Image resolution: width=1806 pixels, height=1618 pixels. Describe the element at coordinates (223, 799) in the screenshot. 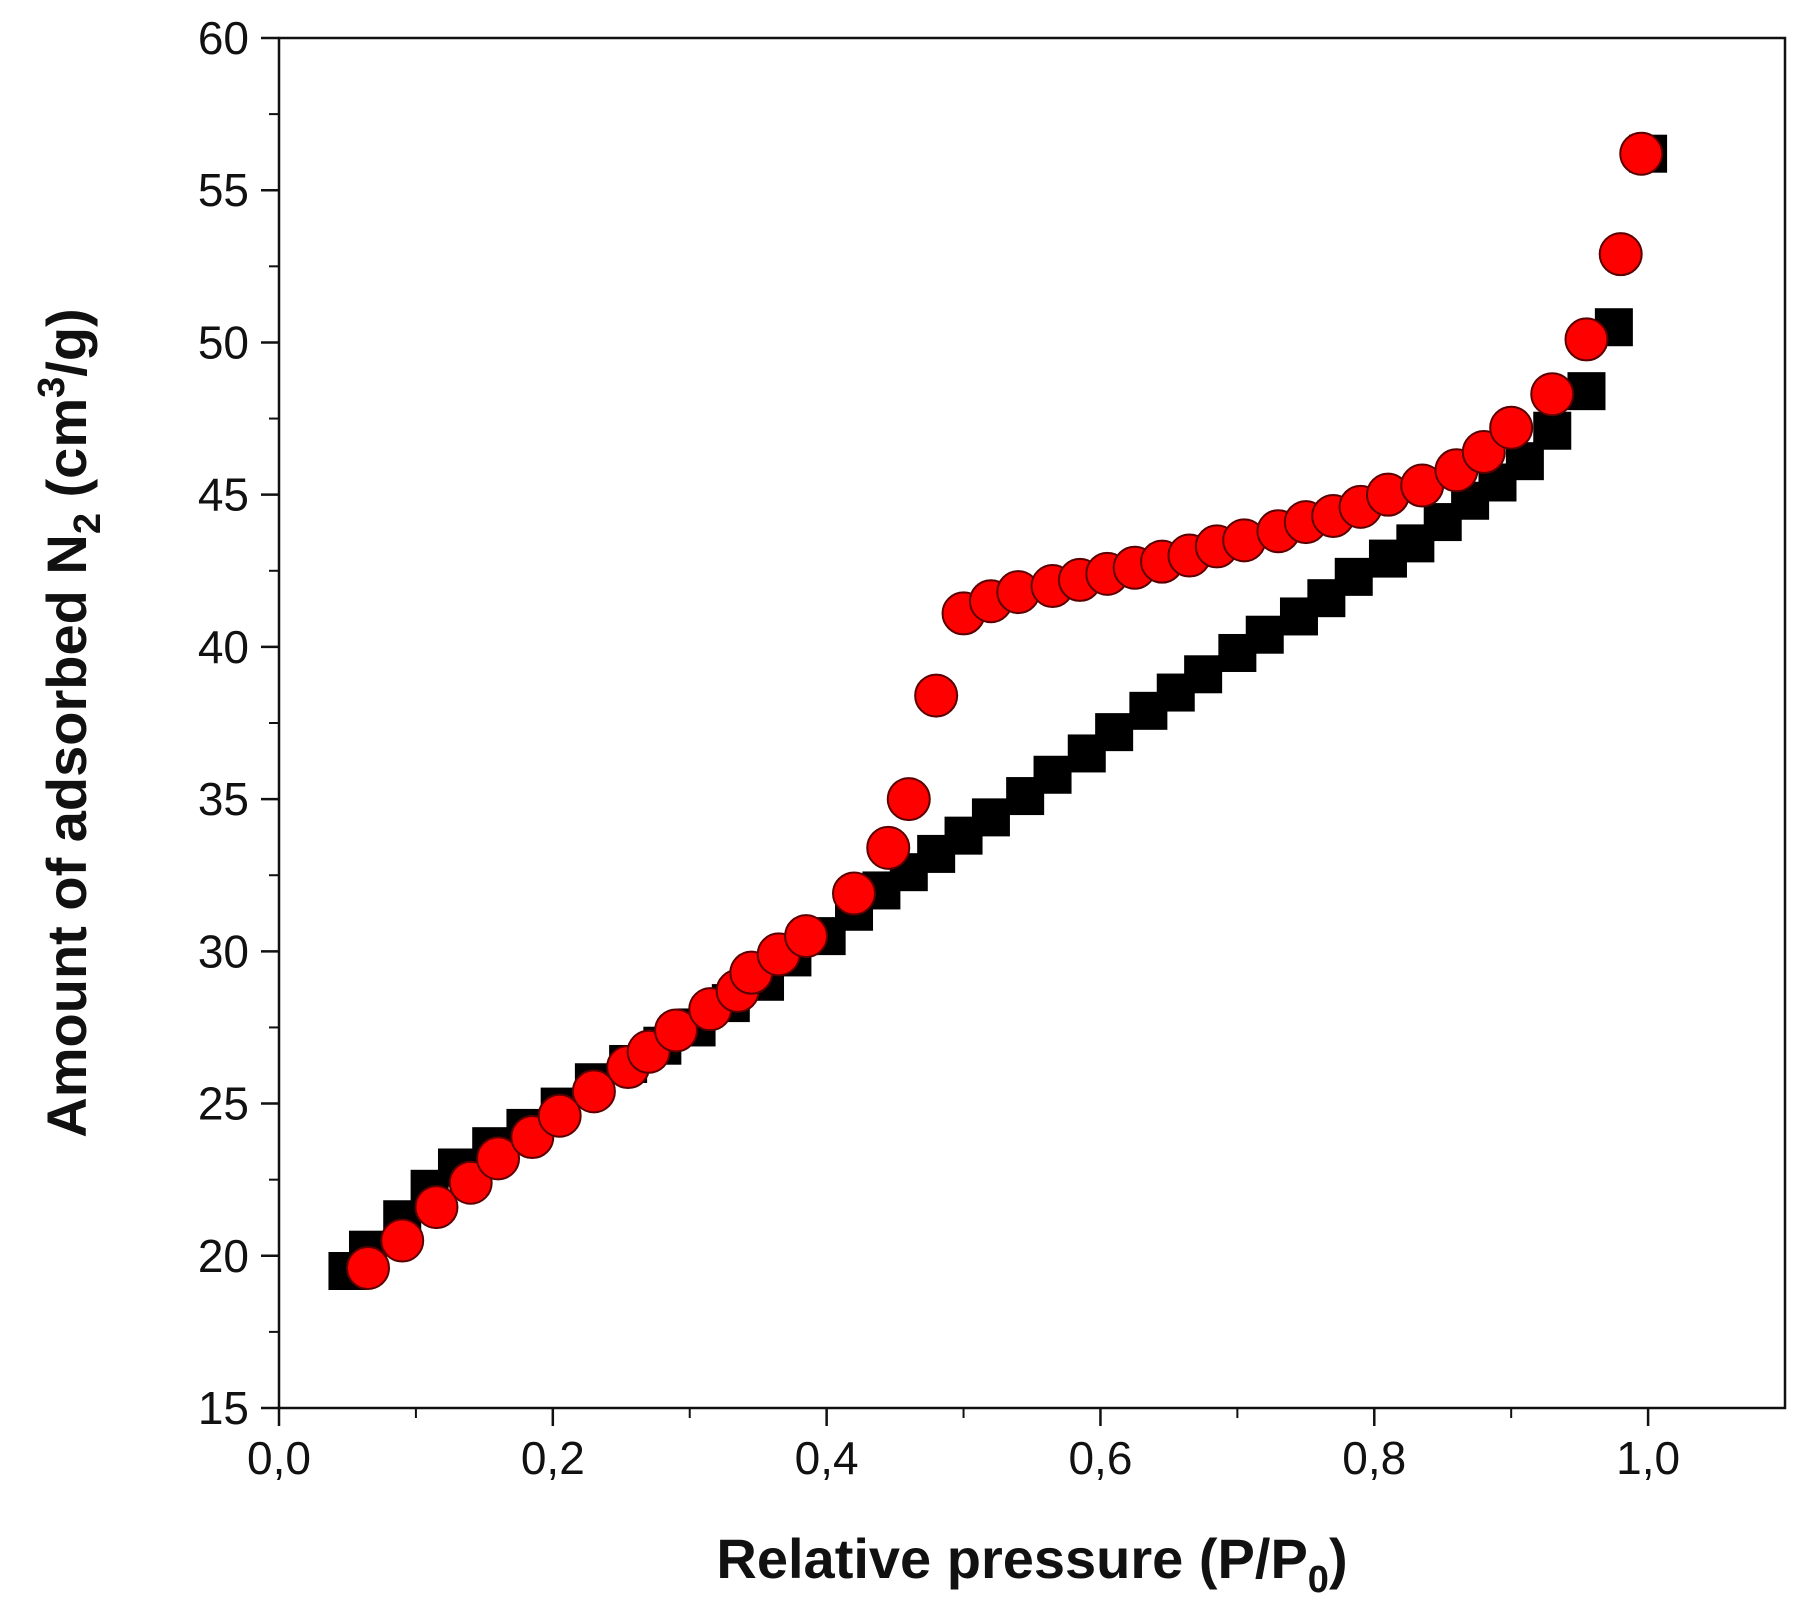

I see `y-tick-label: 35` at that location.